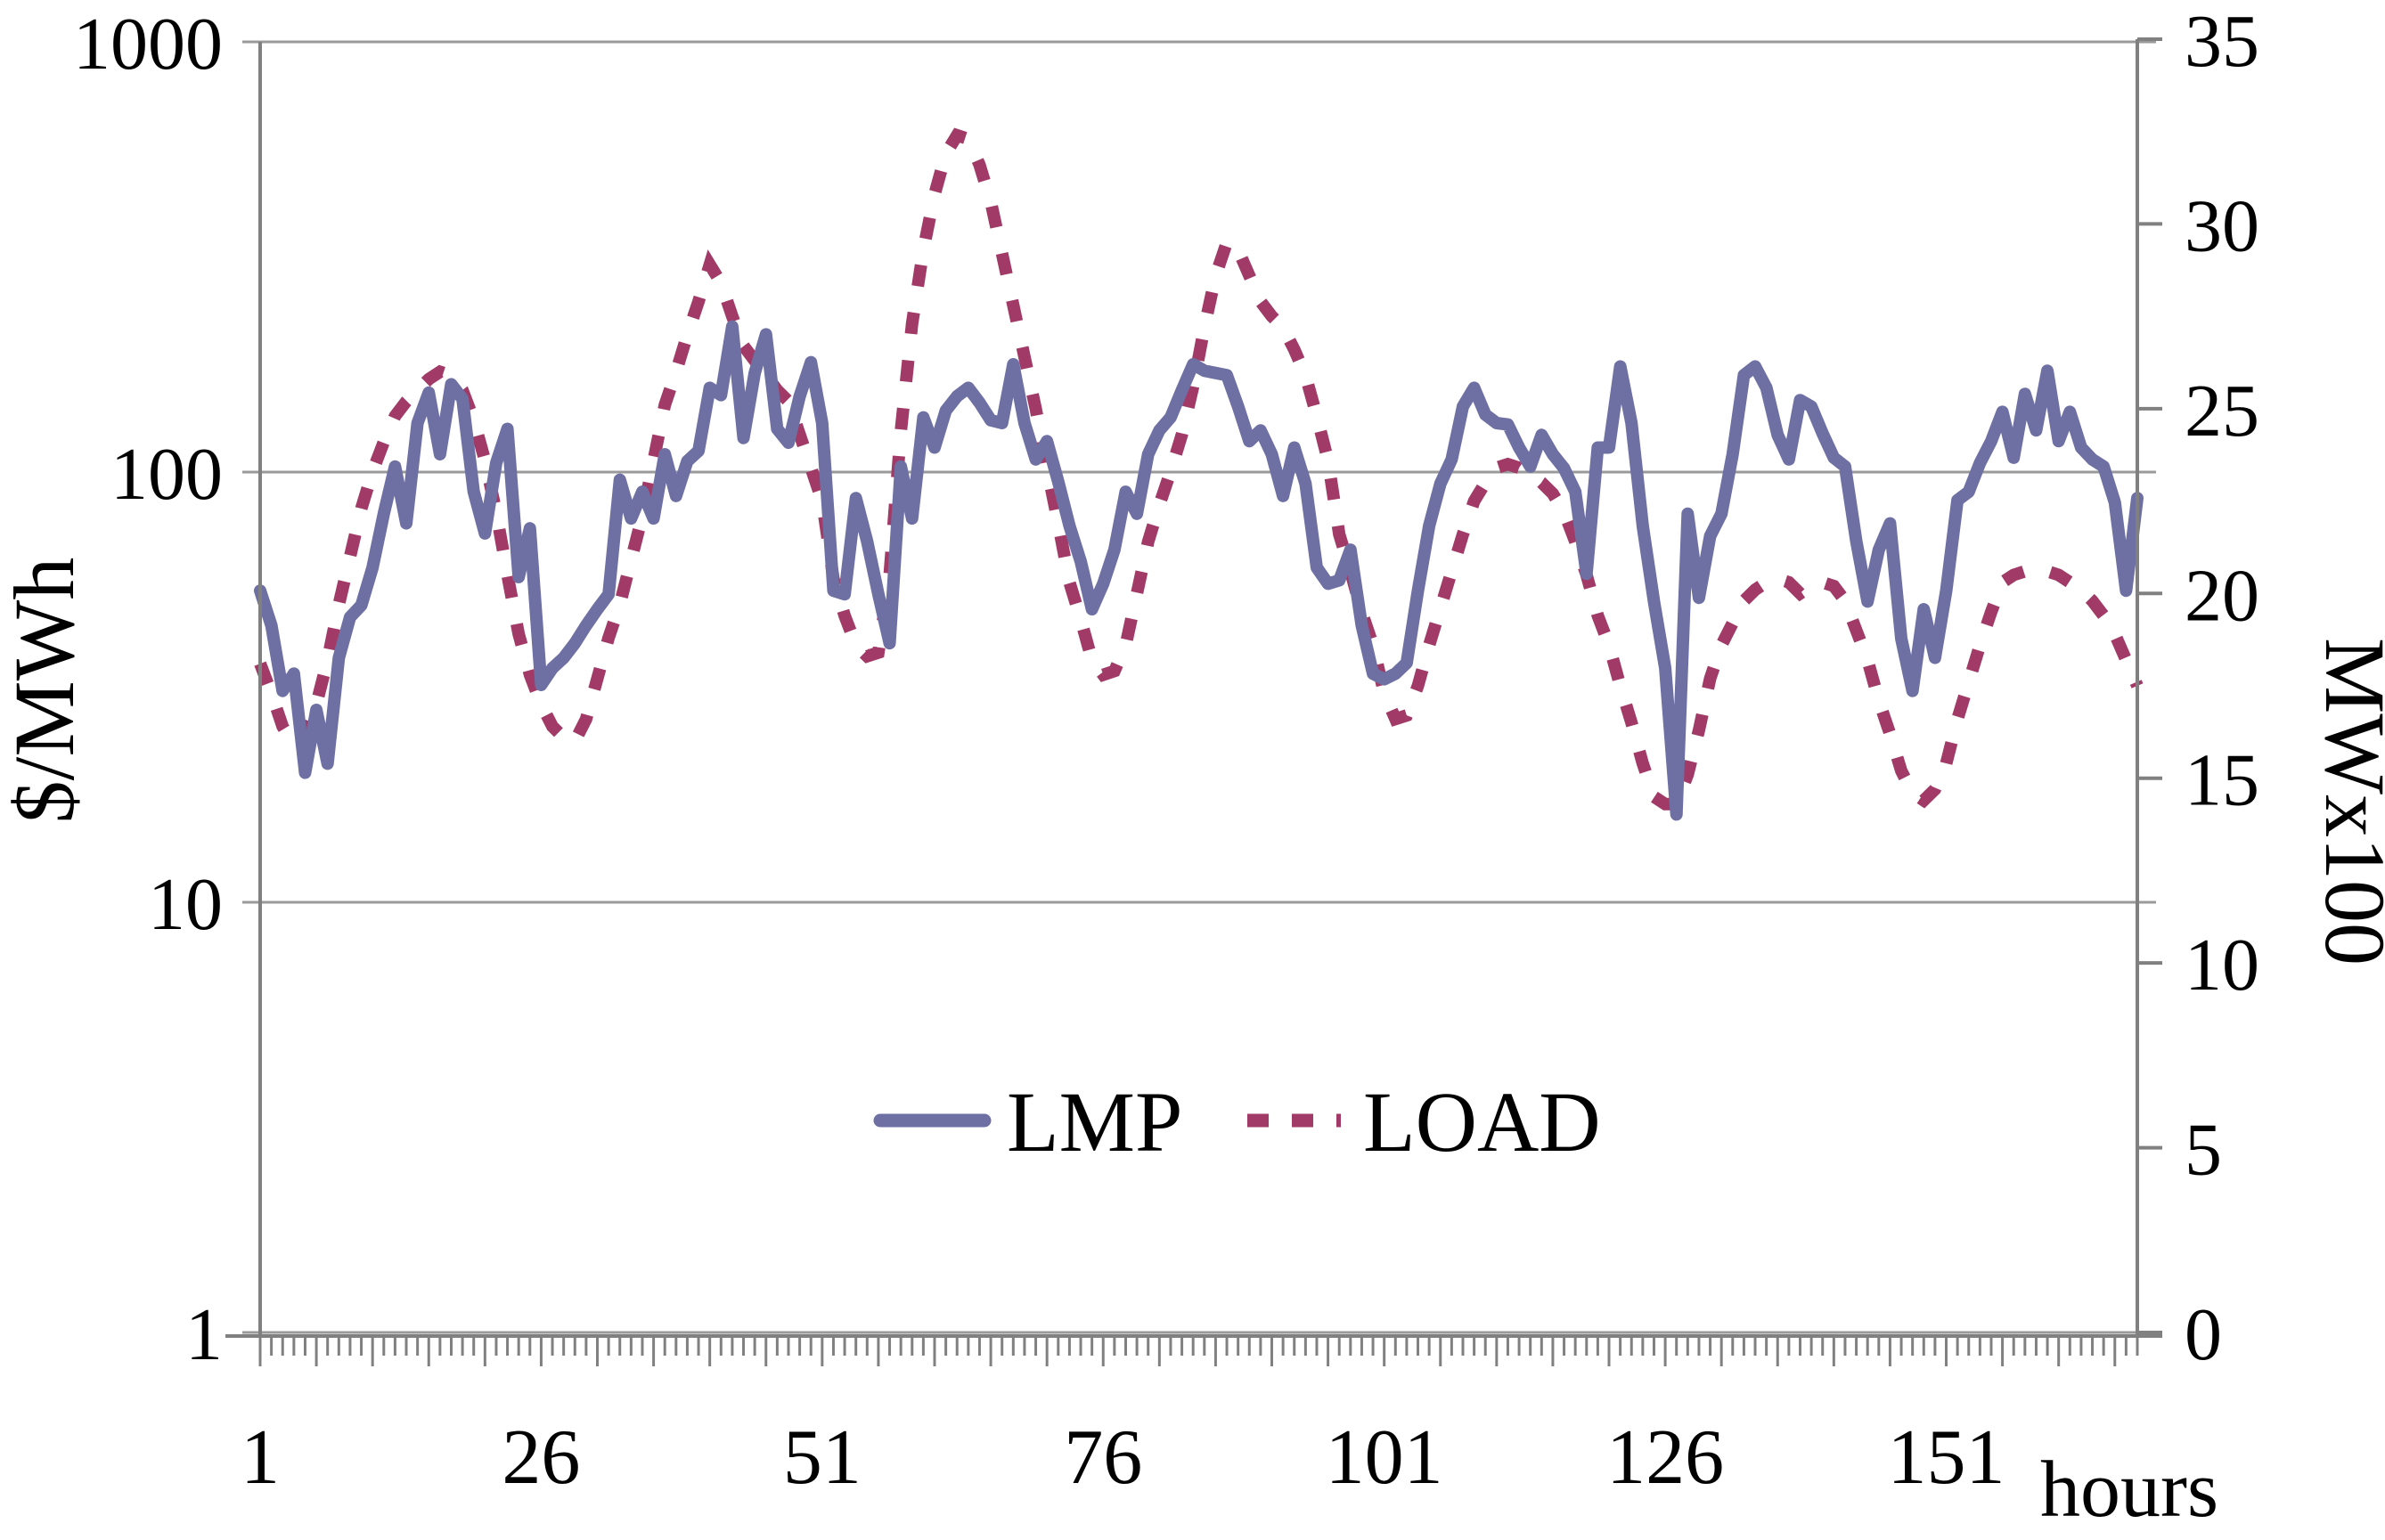  Describe the element at coordinates (2129, 1490) in the screenshot. I see `x-axis-title: hours` at that location.